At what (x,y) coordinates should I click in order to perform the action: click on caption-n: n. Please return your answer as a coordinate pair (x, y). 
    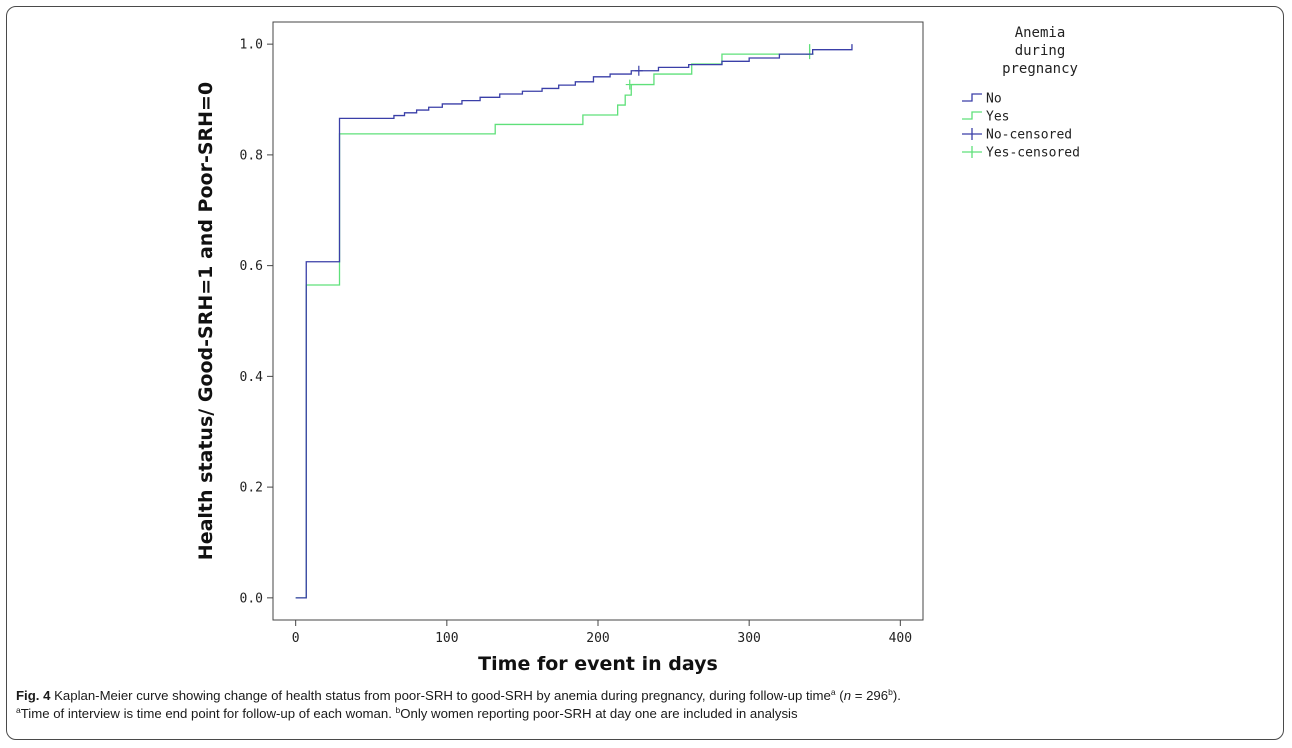
    Looking at the image, I should click on (847, 695).